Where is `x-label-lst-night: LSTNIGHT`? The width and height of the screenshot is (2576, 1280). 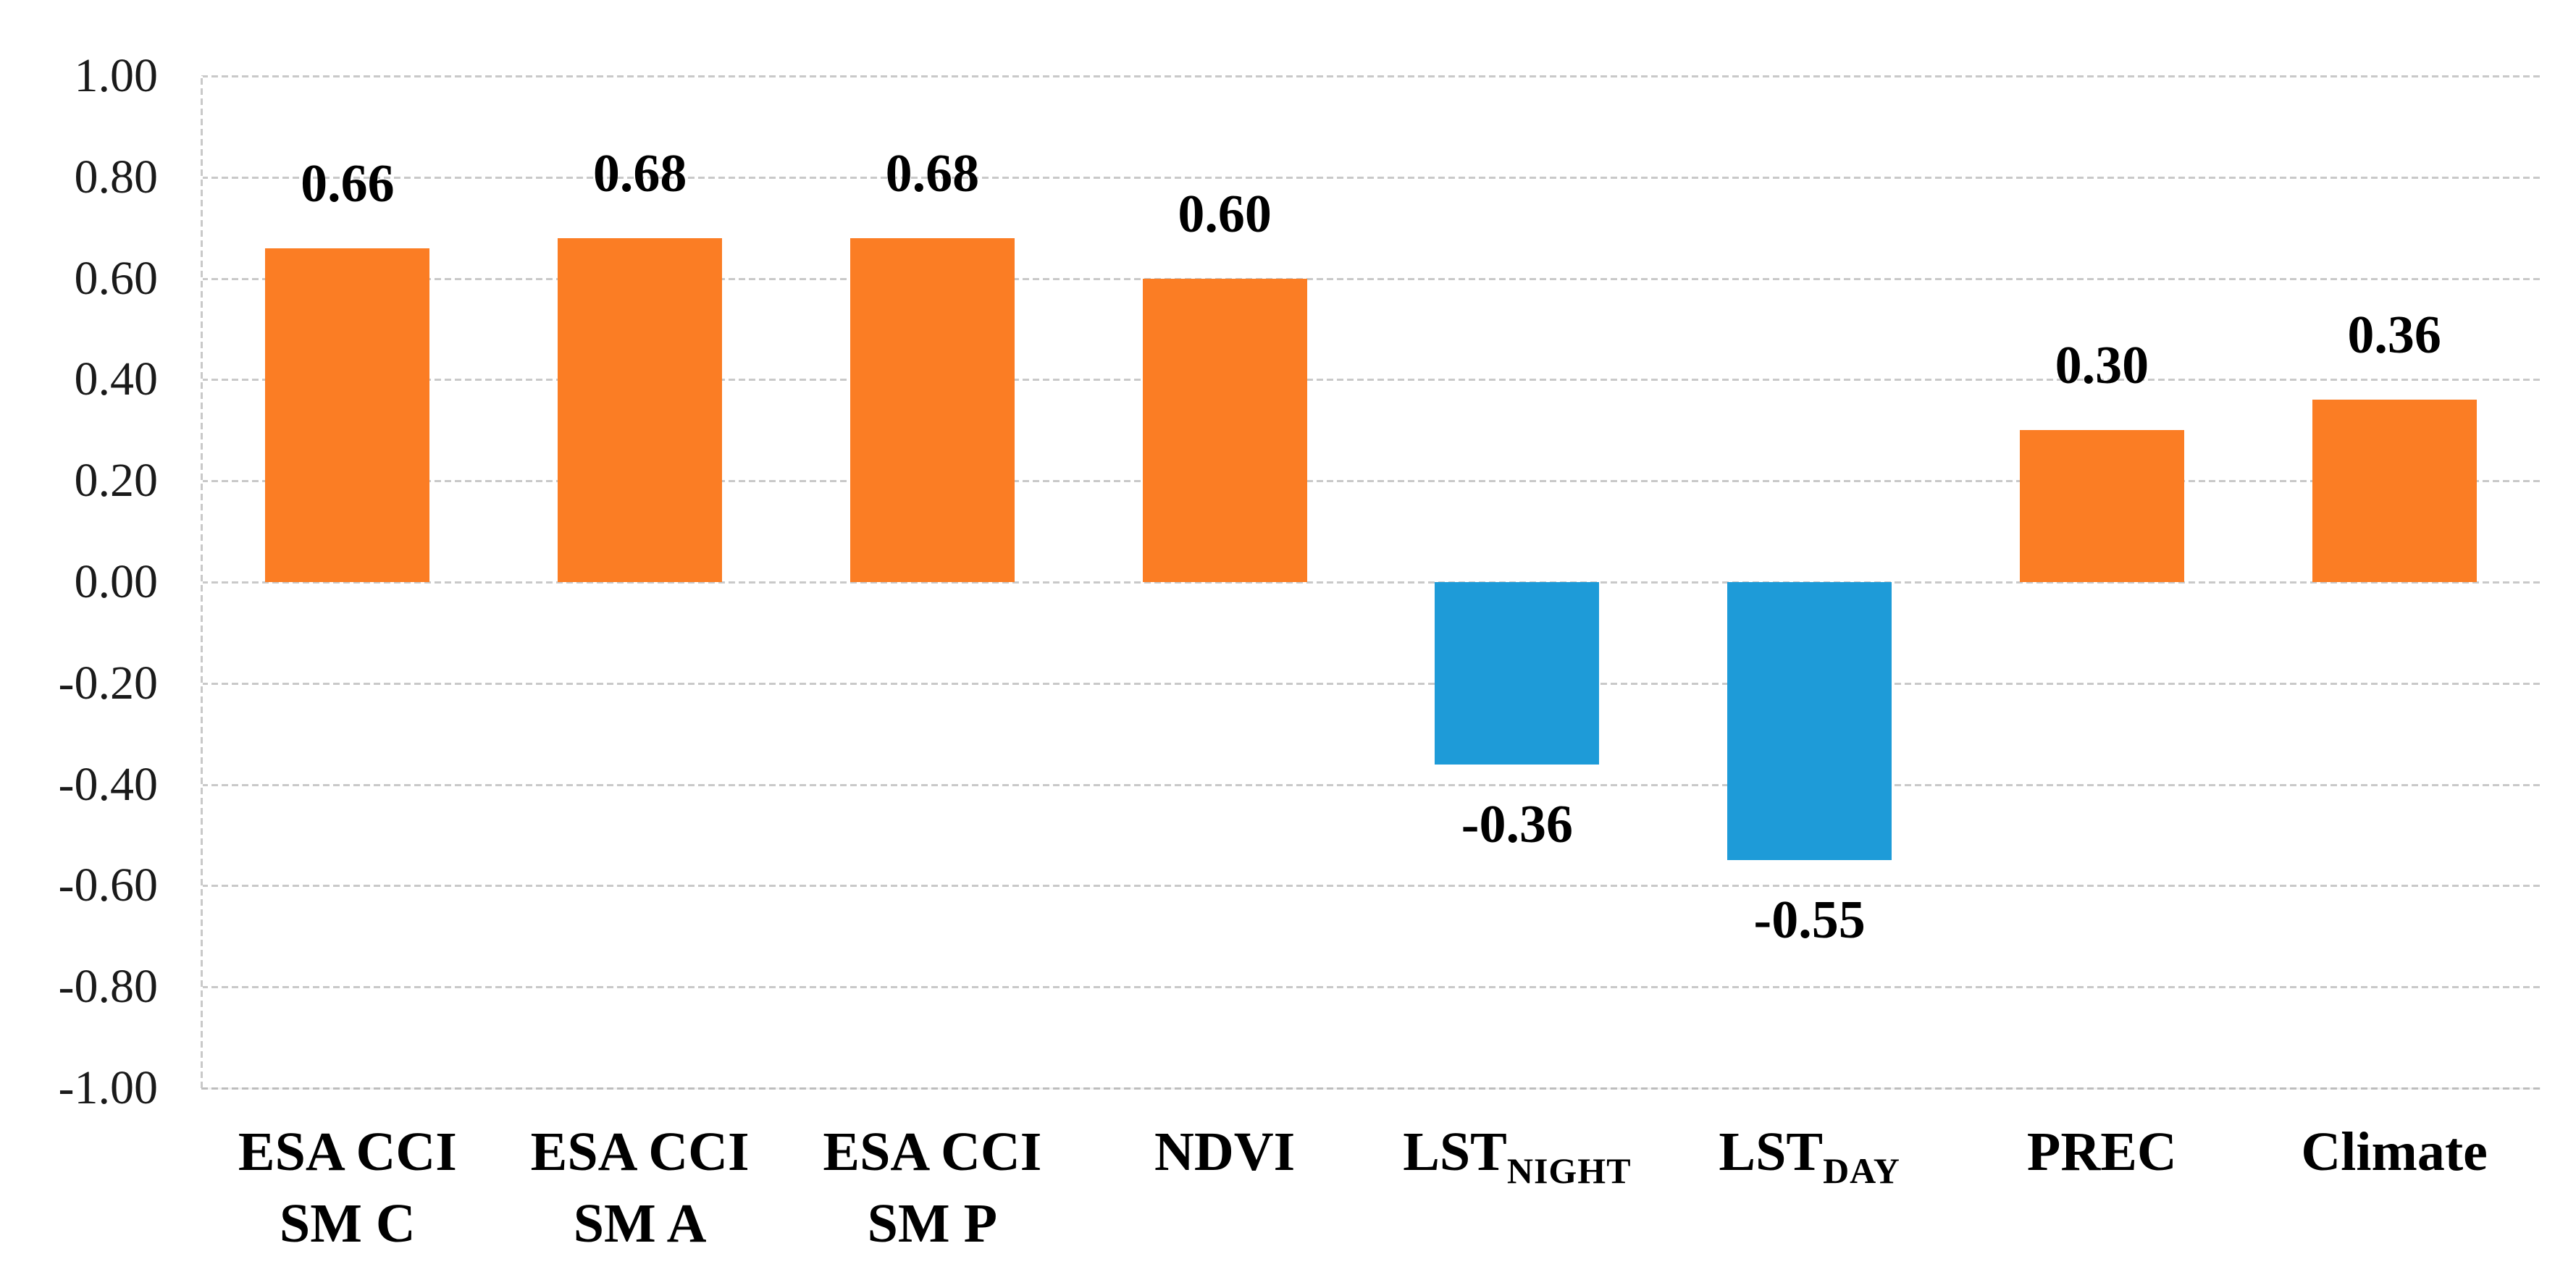
x-label-lst-night: LSTNIGHT is located at coordinates (1517, 1161).